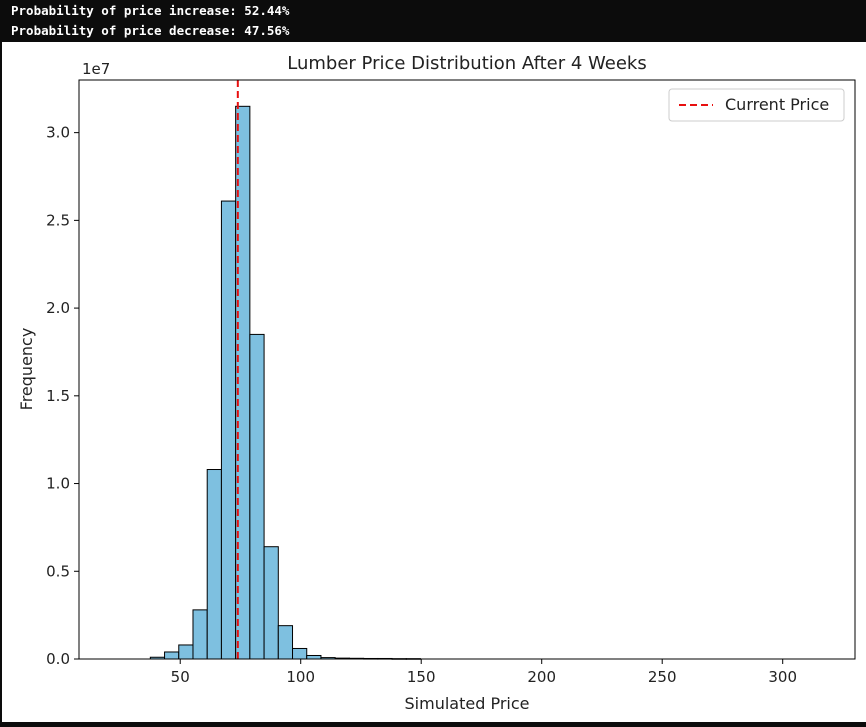 The width and height of the screenshot is (866, 727). I want to click on x-tick-label: 150, so click(421, 677).